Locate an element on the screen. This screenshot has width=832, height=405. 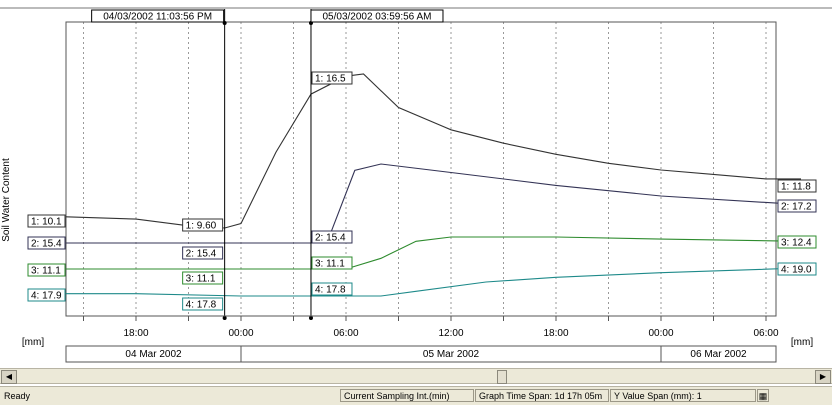
y-axis-label: Soil Water Content is located at coordinates (6, 200).